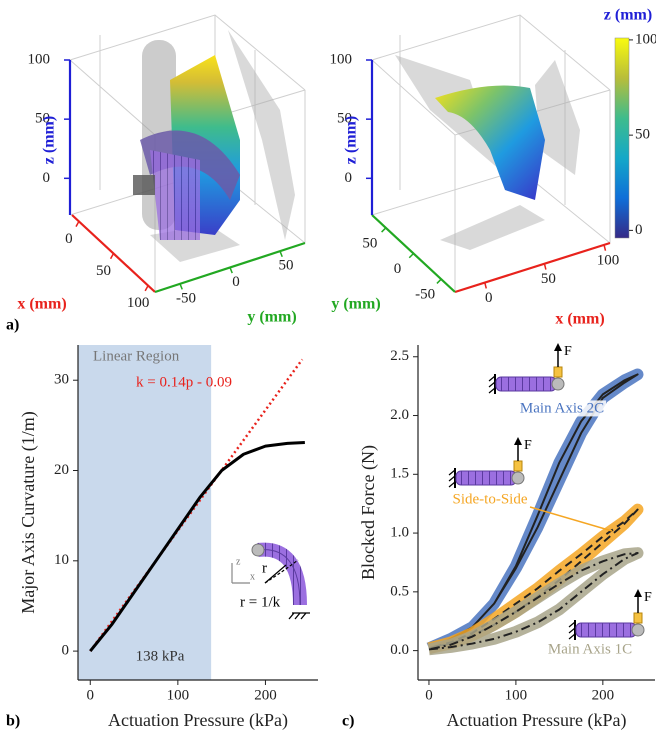 The image size is (656, 739). I want to click on inset-actuator, so click(270, 581).